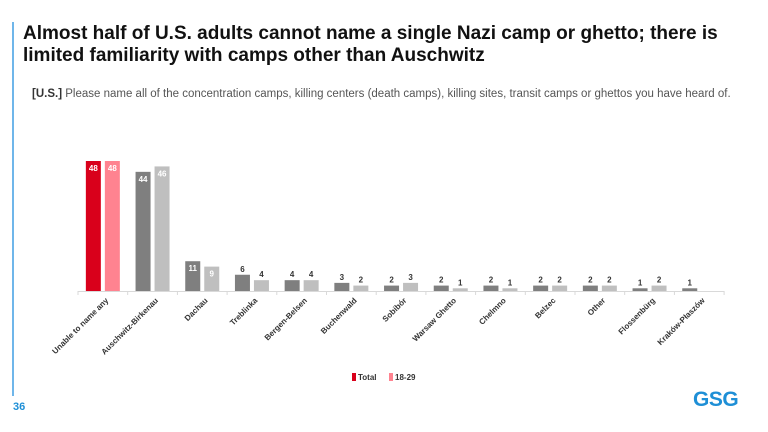 This screenshot has height=432, width=768. I want to click on x-tick-label: Bergen-Belsen, so click(286, 319).